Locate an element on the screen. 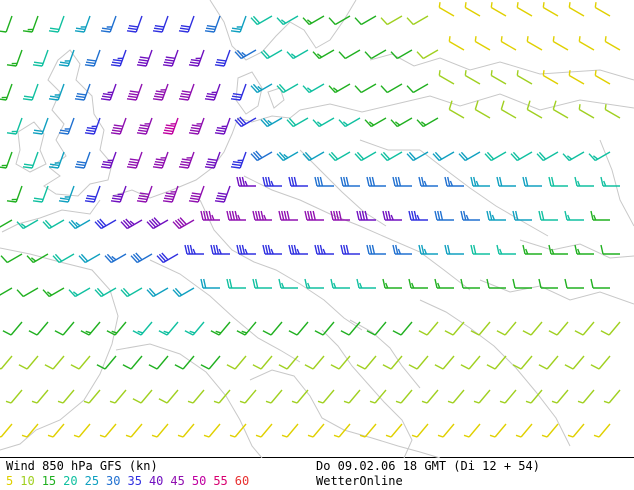 The width and height of the screenshot is (634, 490). legend-item: 20 is located at coordinates (70, 481).